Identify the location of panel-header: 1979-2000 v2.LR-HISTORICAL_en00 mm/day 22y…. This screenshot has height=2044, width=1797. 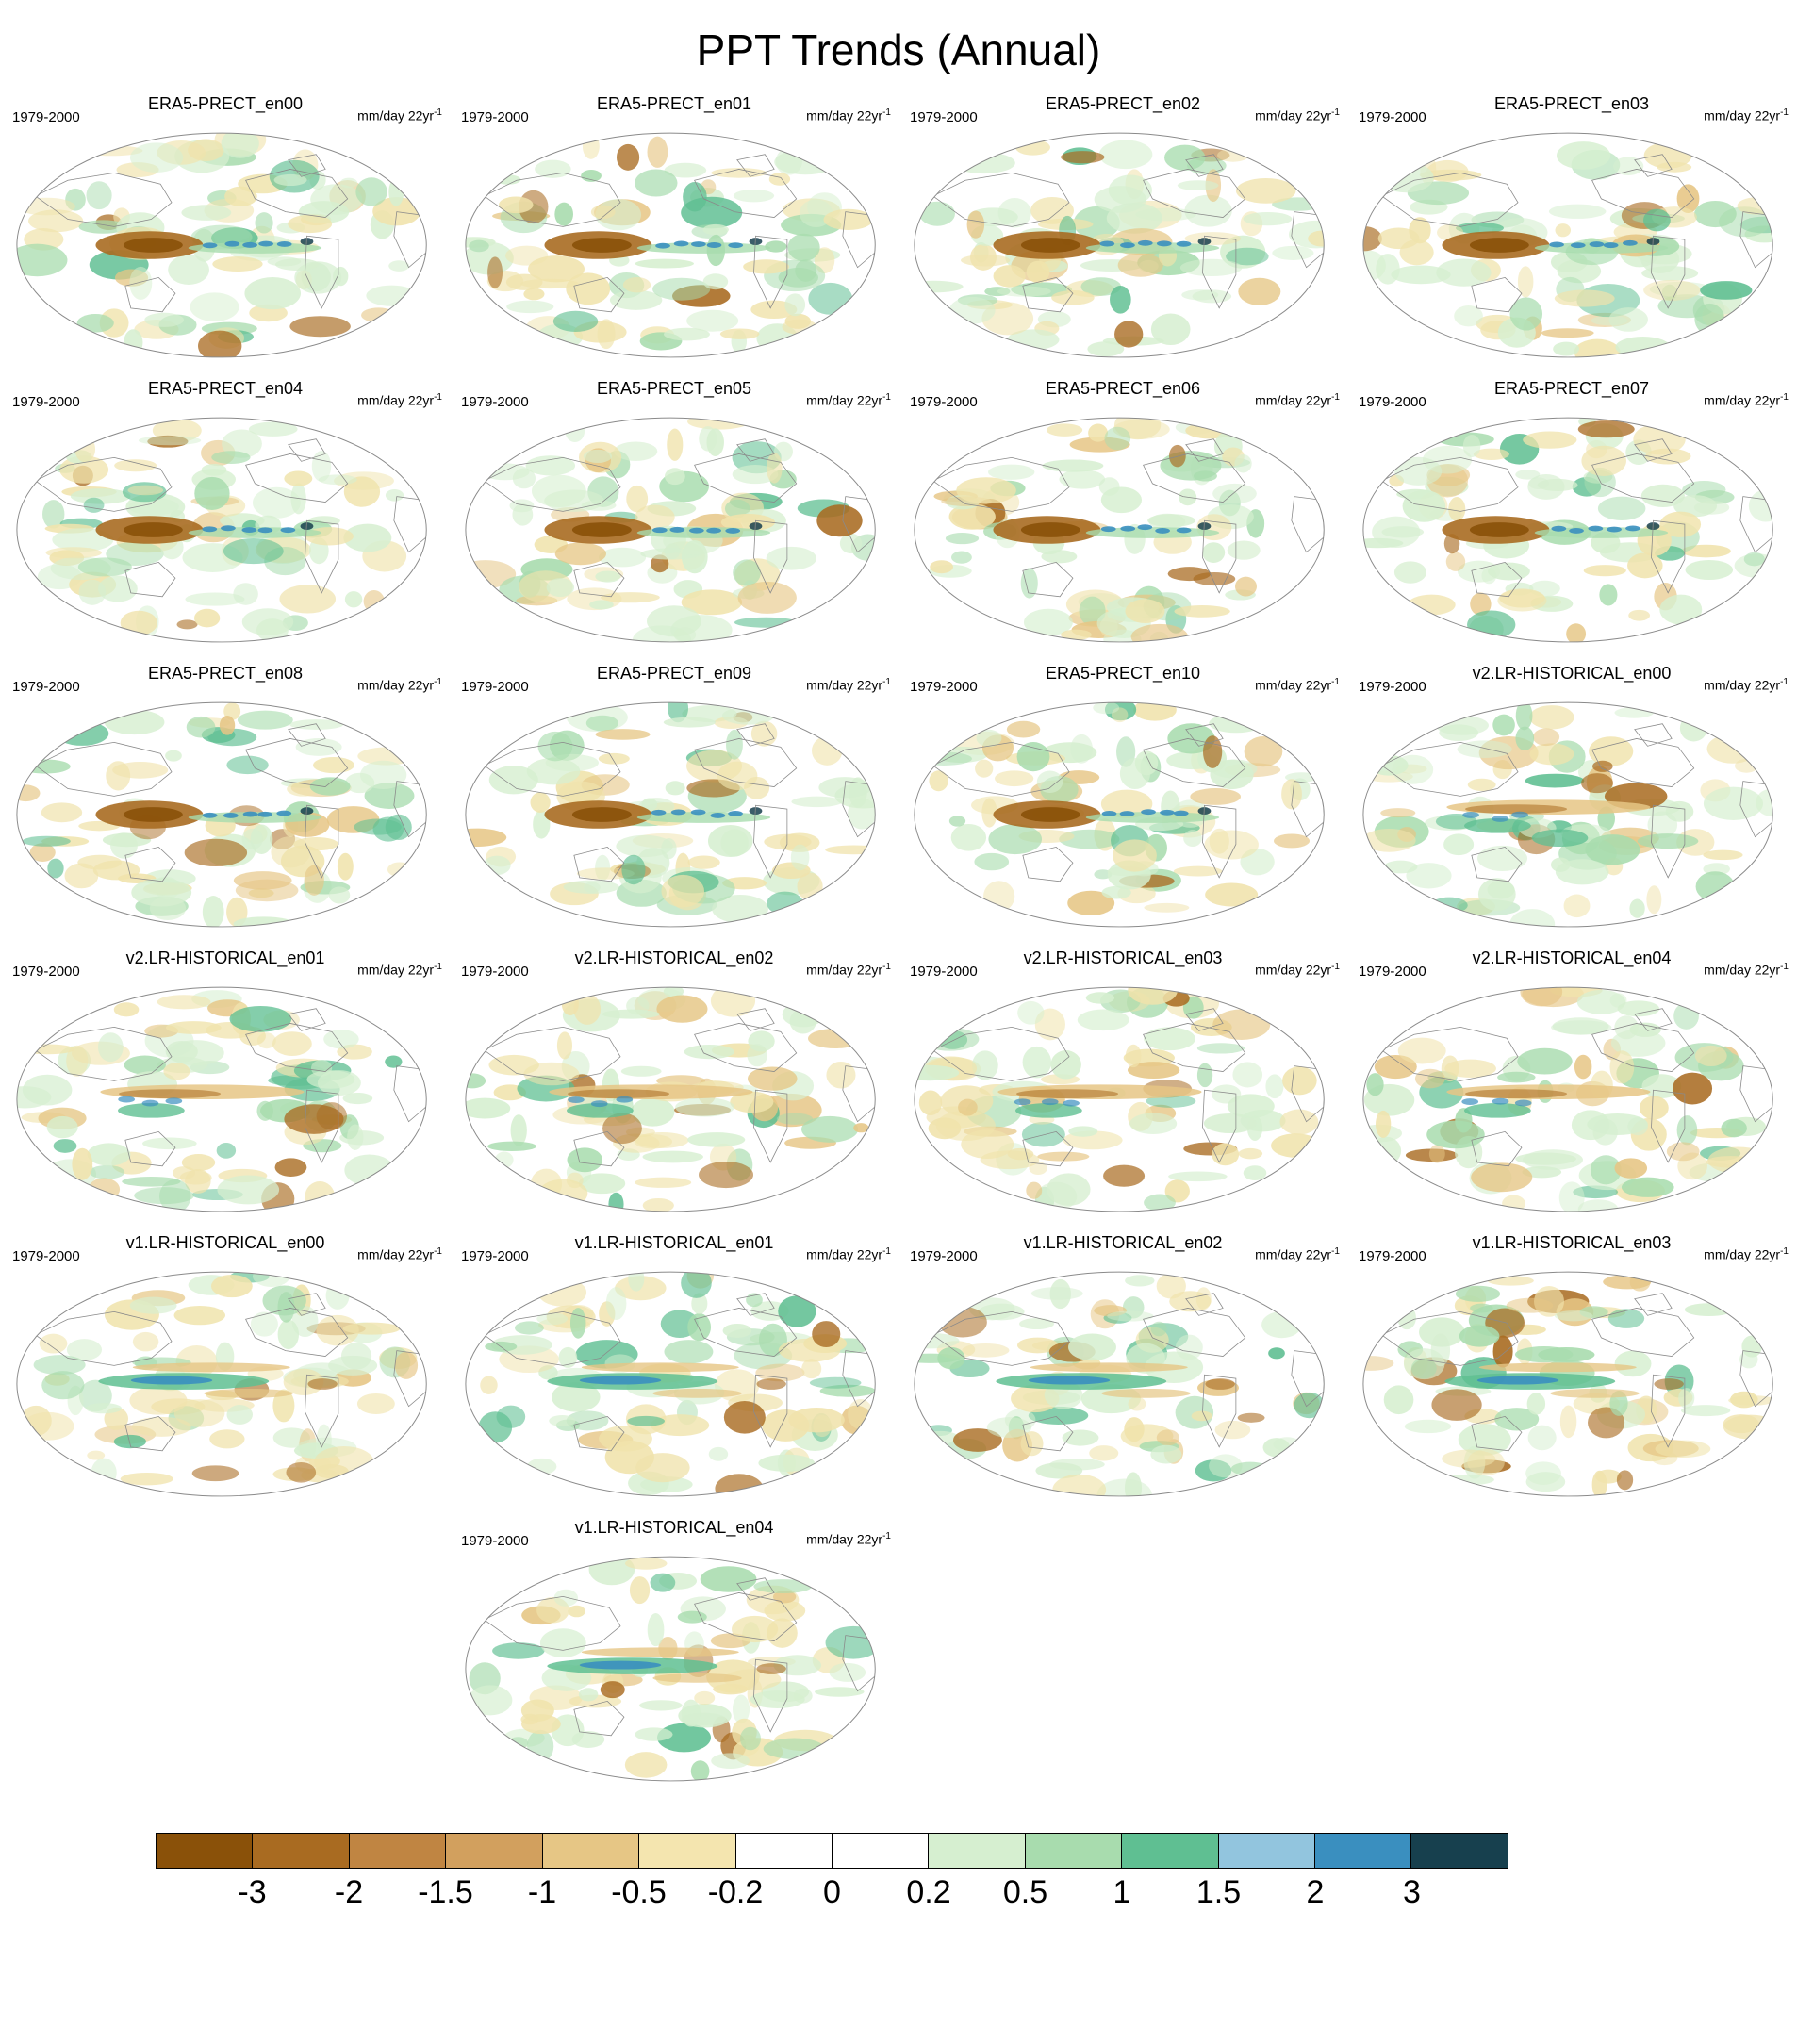
(1571, 679).